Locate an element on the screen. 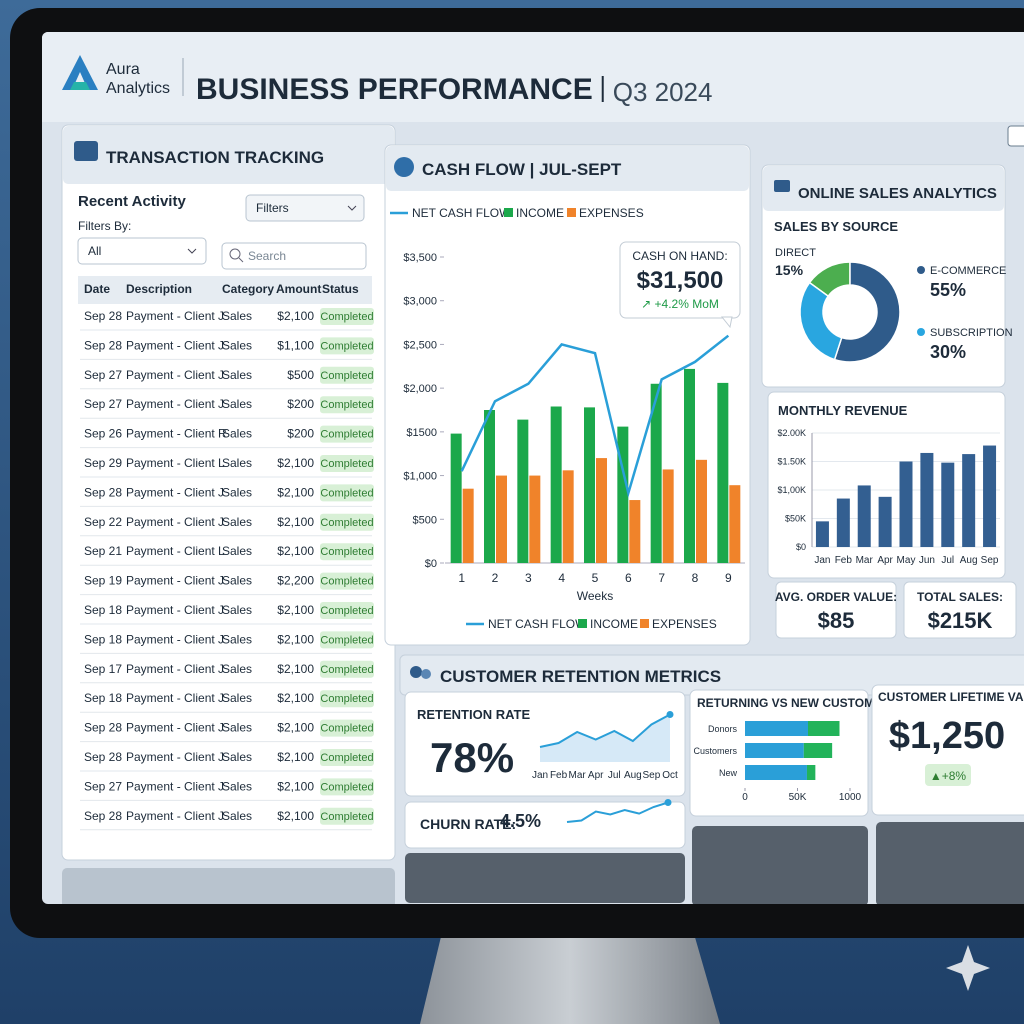 Image resolution: width=1024 pixels, height=1024 pixels. section-title: SALES BY SOURCE is located at coordinates (836, 226).